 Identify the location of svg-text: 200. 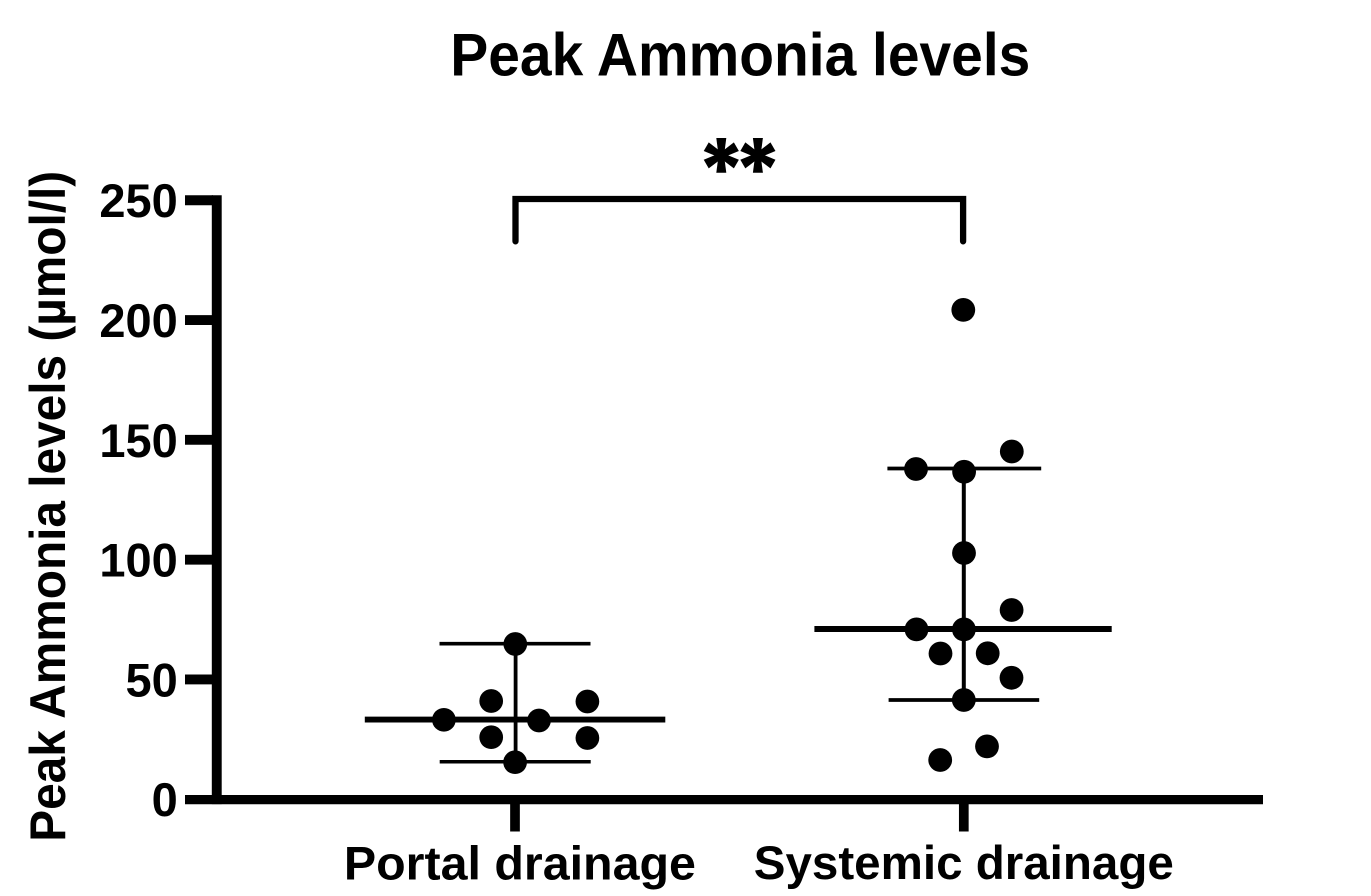
(138, 320).